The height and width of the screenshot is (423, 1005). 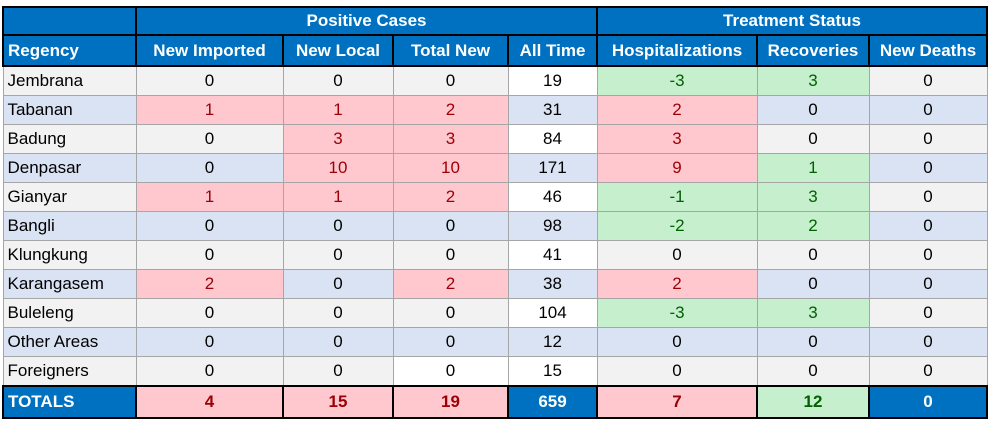 What do you see at coordinates (677, 168) in the screenshot?
I see `hospitalizations-cell: 9` at bounding box center [677, 168].